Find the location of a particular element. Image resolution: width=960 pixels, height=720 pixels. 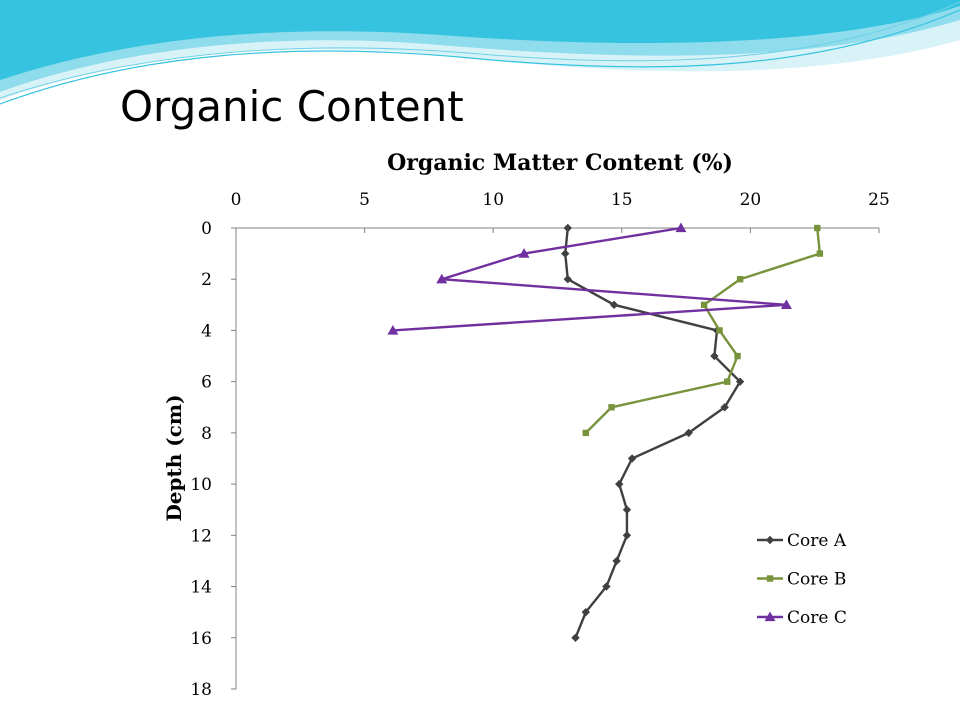

chart-title: Organic Matter Content (%) is located at coordinates (560, 163).